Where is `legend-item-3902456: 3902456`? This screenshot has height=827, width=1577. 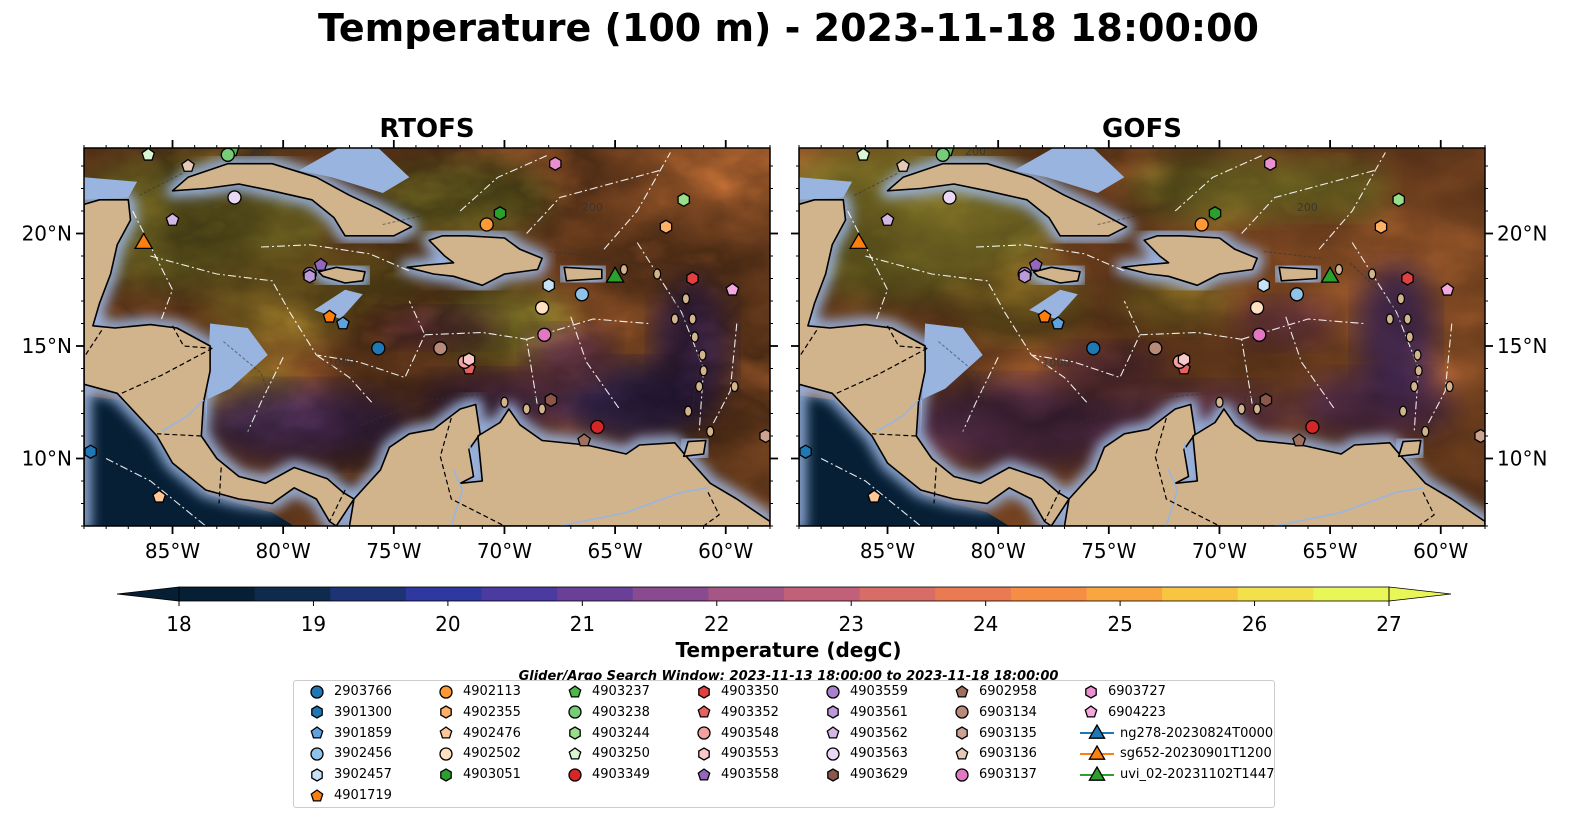 legend-item-3902456: 3902456 is located at coordinates (349, 754).